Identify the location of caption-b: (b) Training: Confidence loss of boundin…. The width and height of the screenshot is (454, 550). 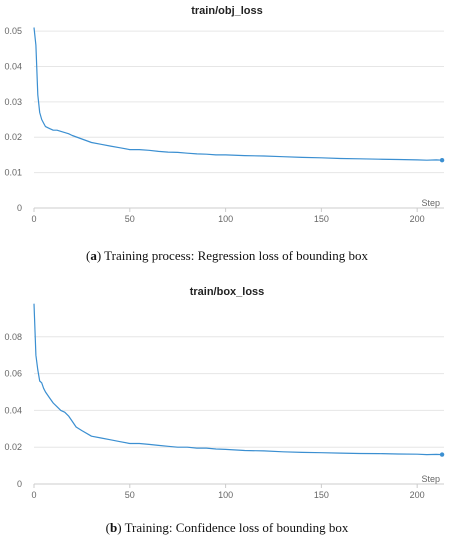
(227, 527).